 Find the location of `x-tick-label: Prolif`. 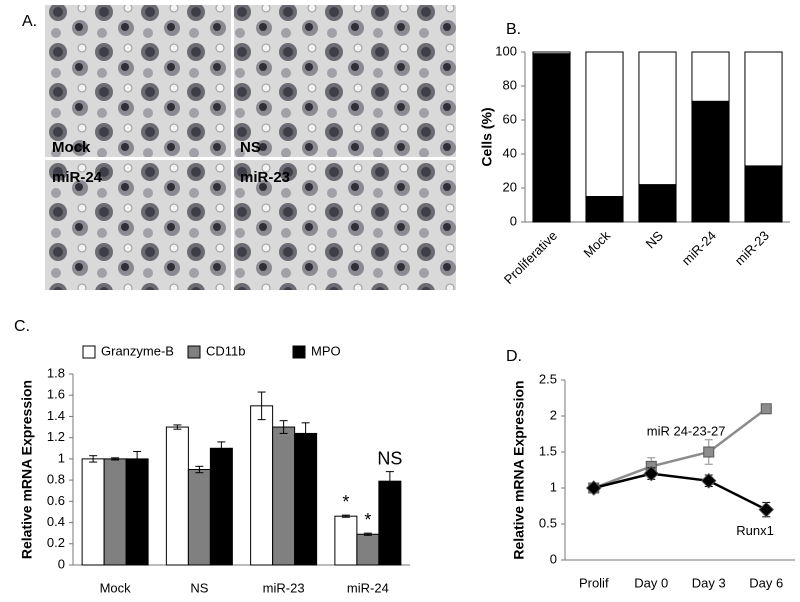

x-tick-label: Prolif is located at coordinates (594, 582).